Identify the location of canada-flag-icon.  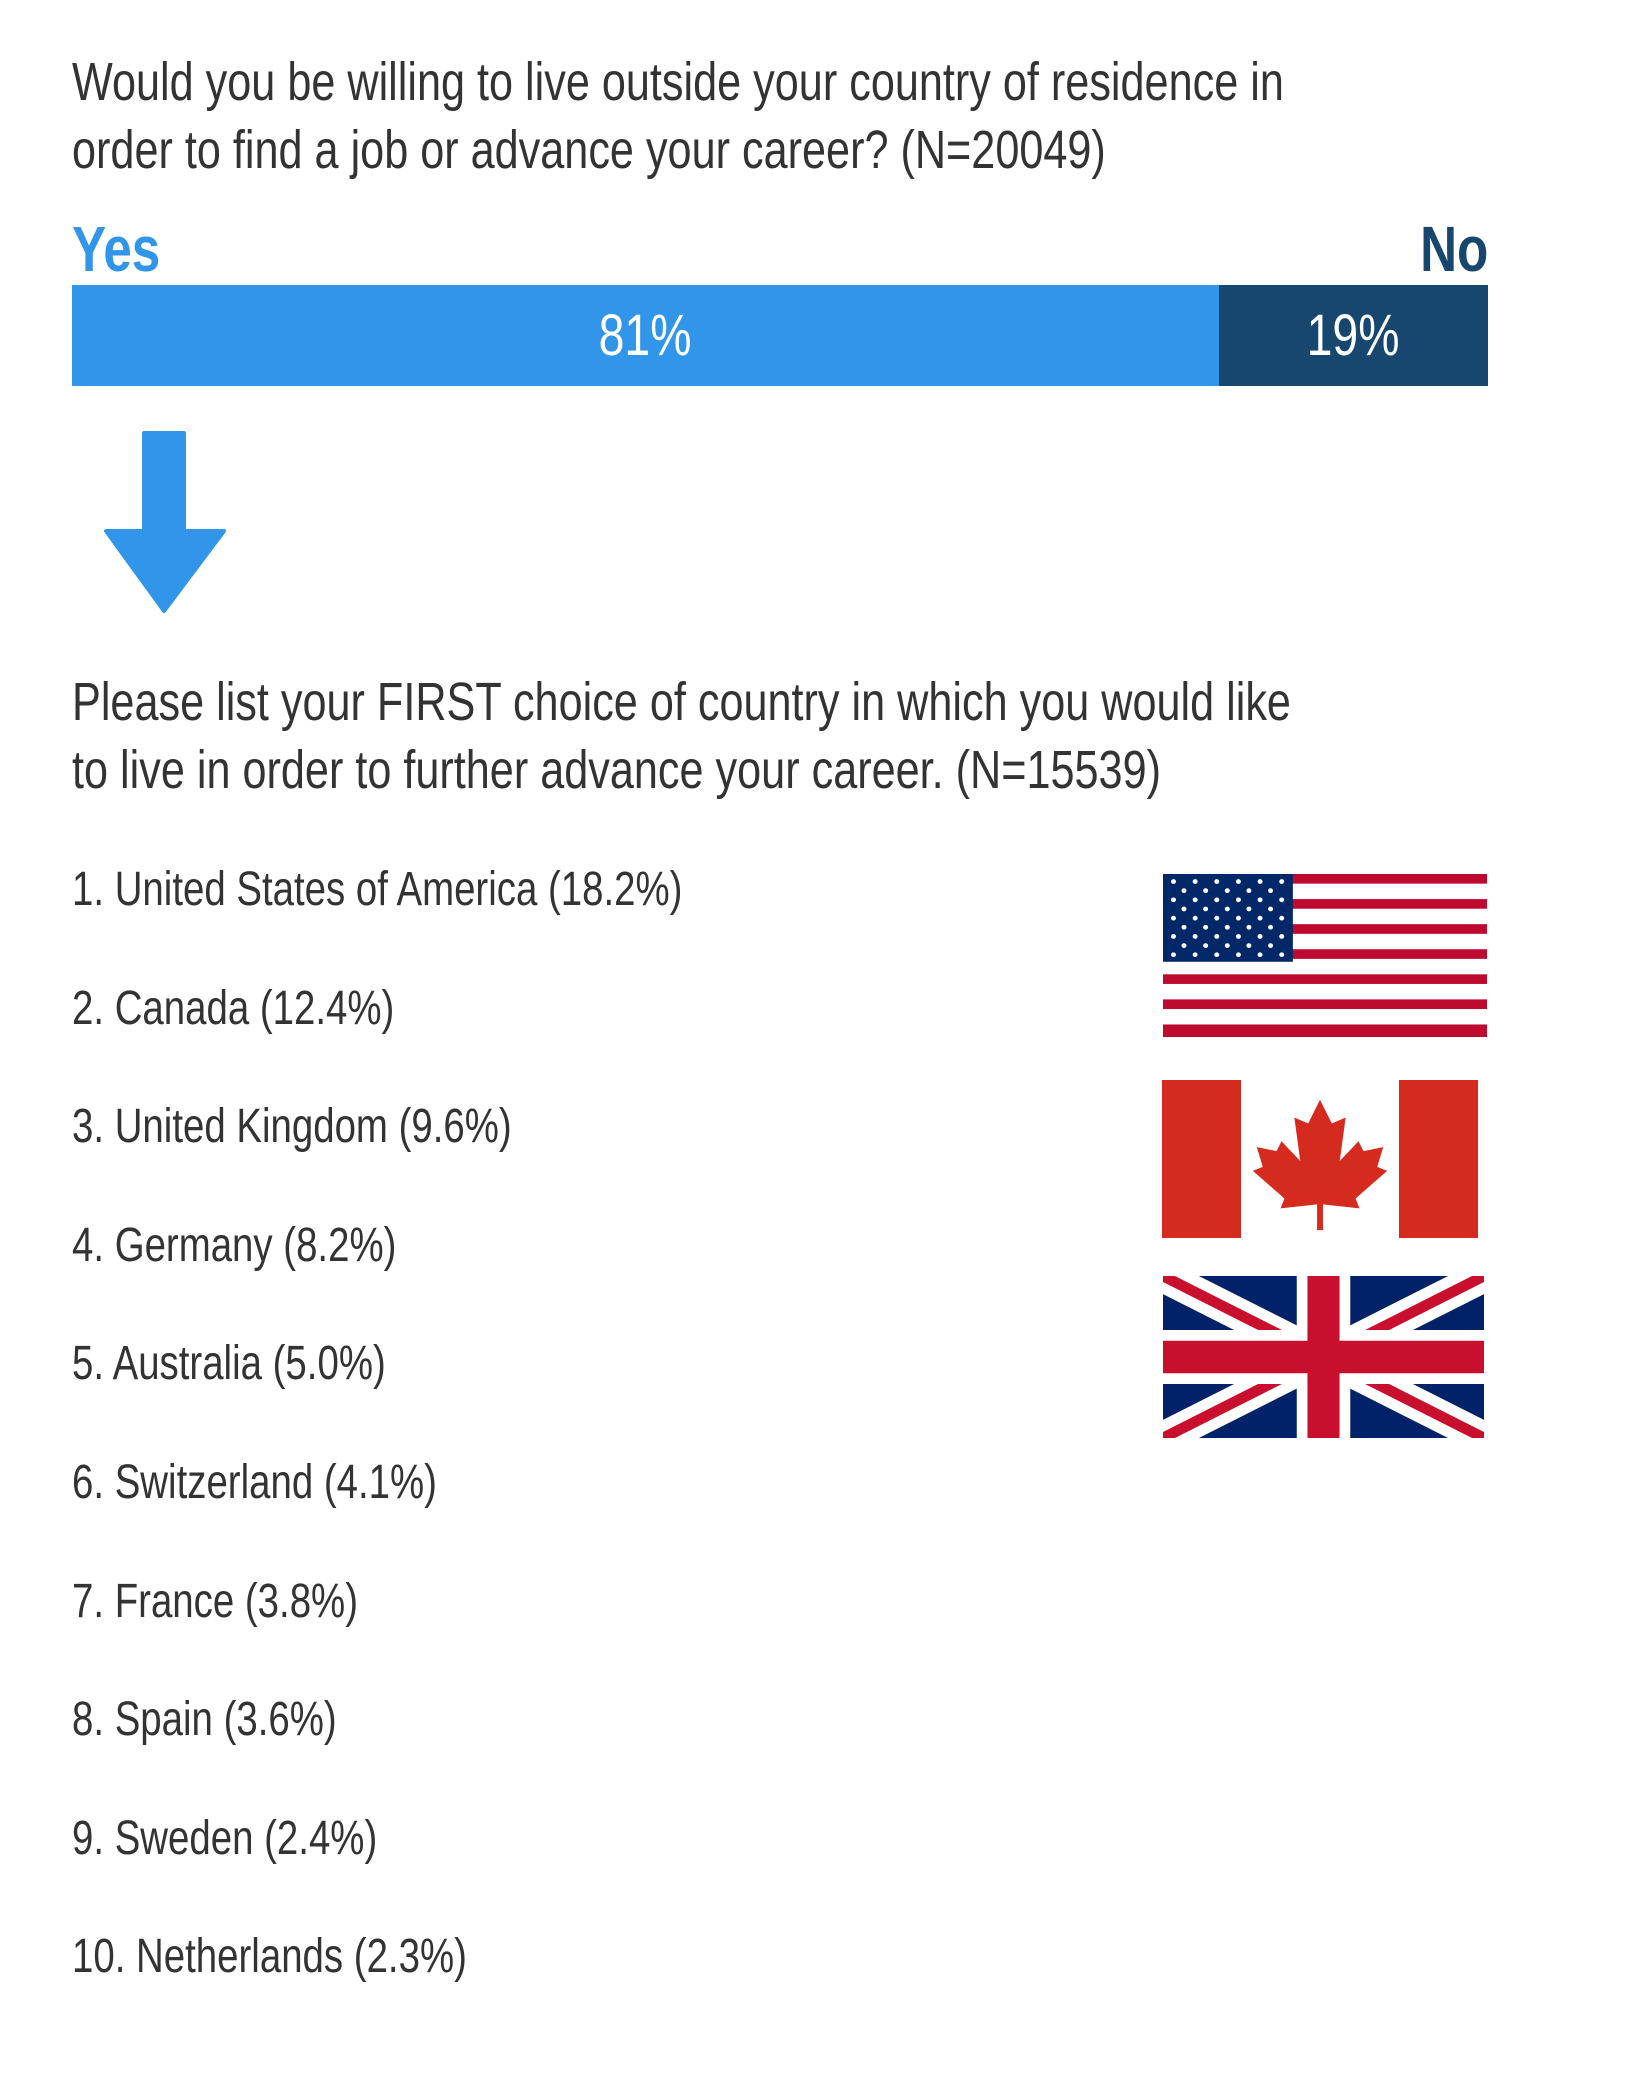
(1320, 1159).